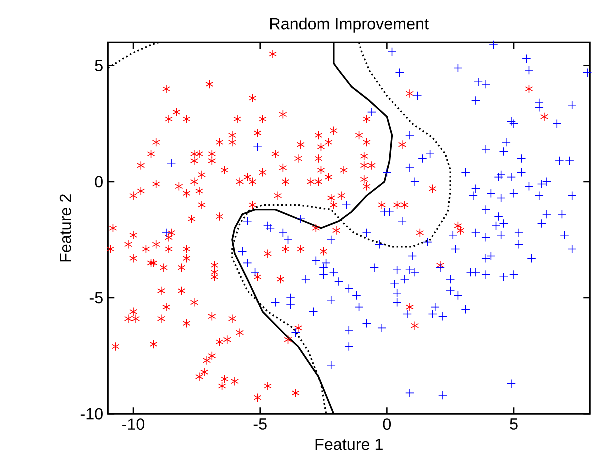 Image resolution: width=594 pixels, height=472 pixels. I want to click on y-axis-title: Feature 2, so click(66, 228).